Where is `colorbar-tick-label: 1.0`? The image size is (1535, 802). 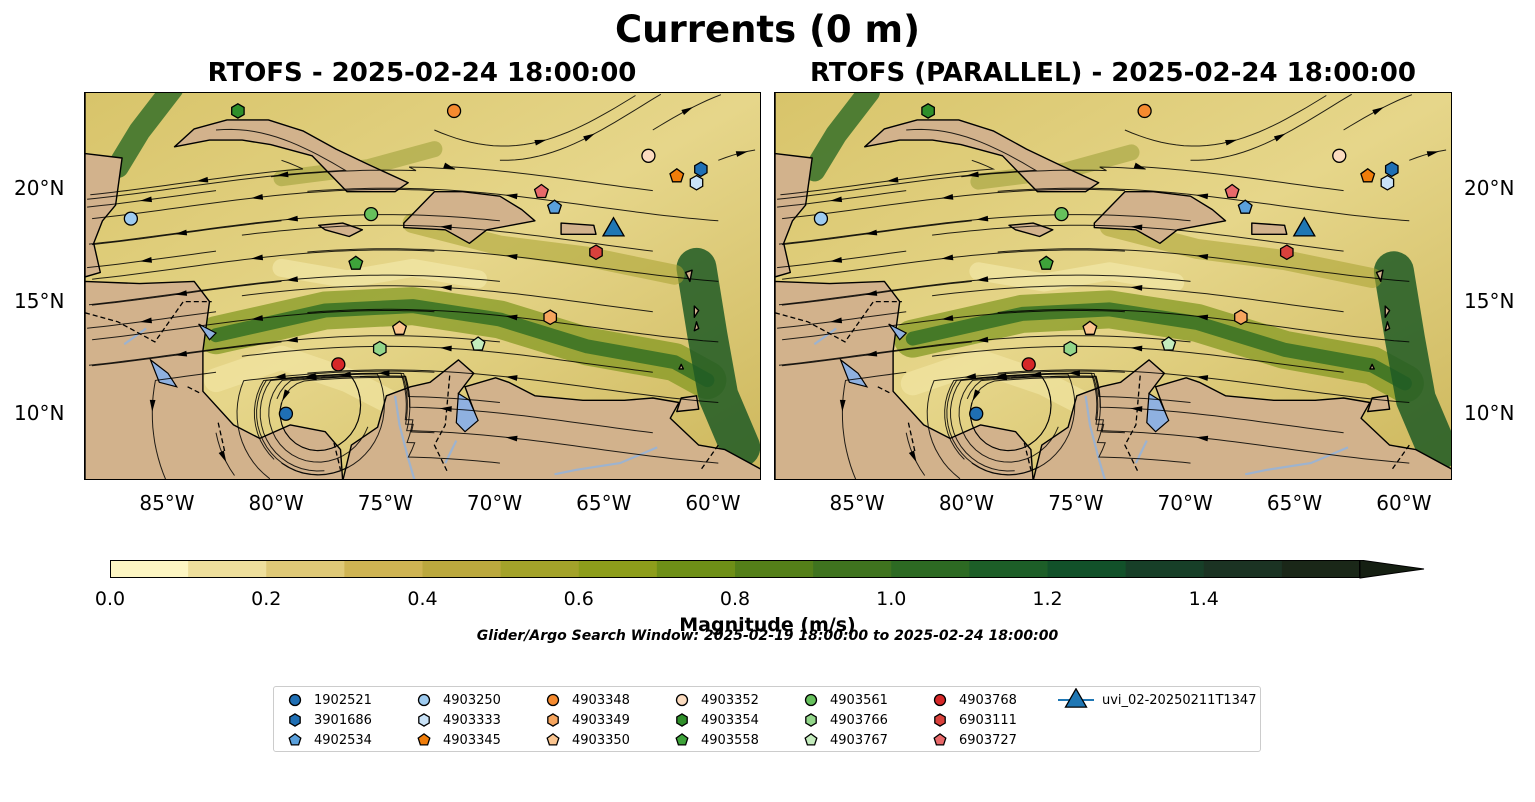
colorbar-tick-label: 1.0 is located at coordinates (891, 599).